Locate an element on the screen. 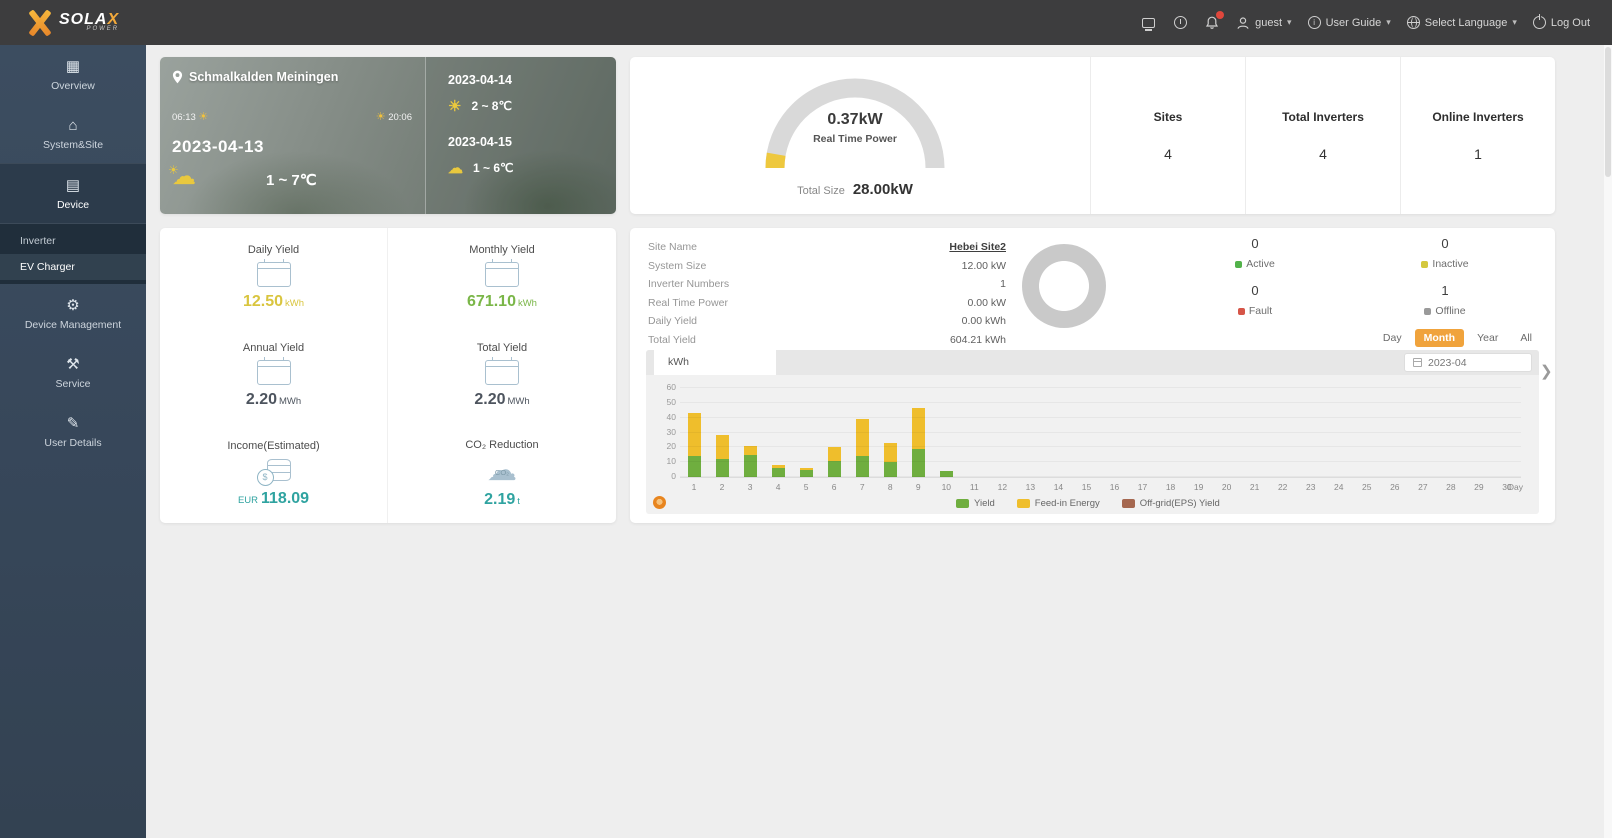 The image size is (1612, 838). yield-label: Income(Estimated) is located at coordinates (273, 445).